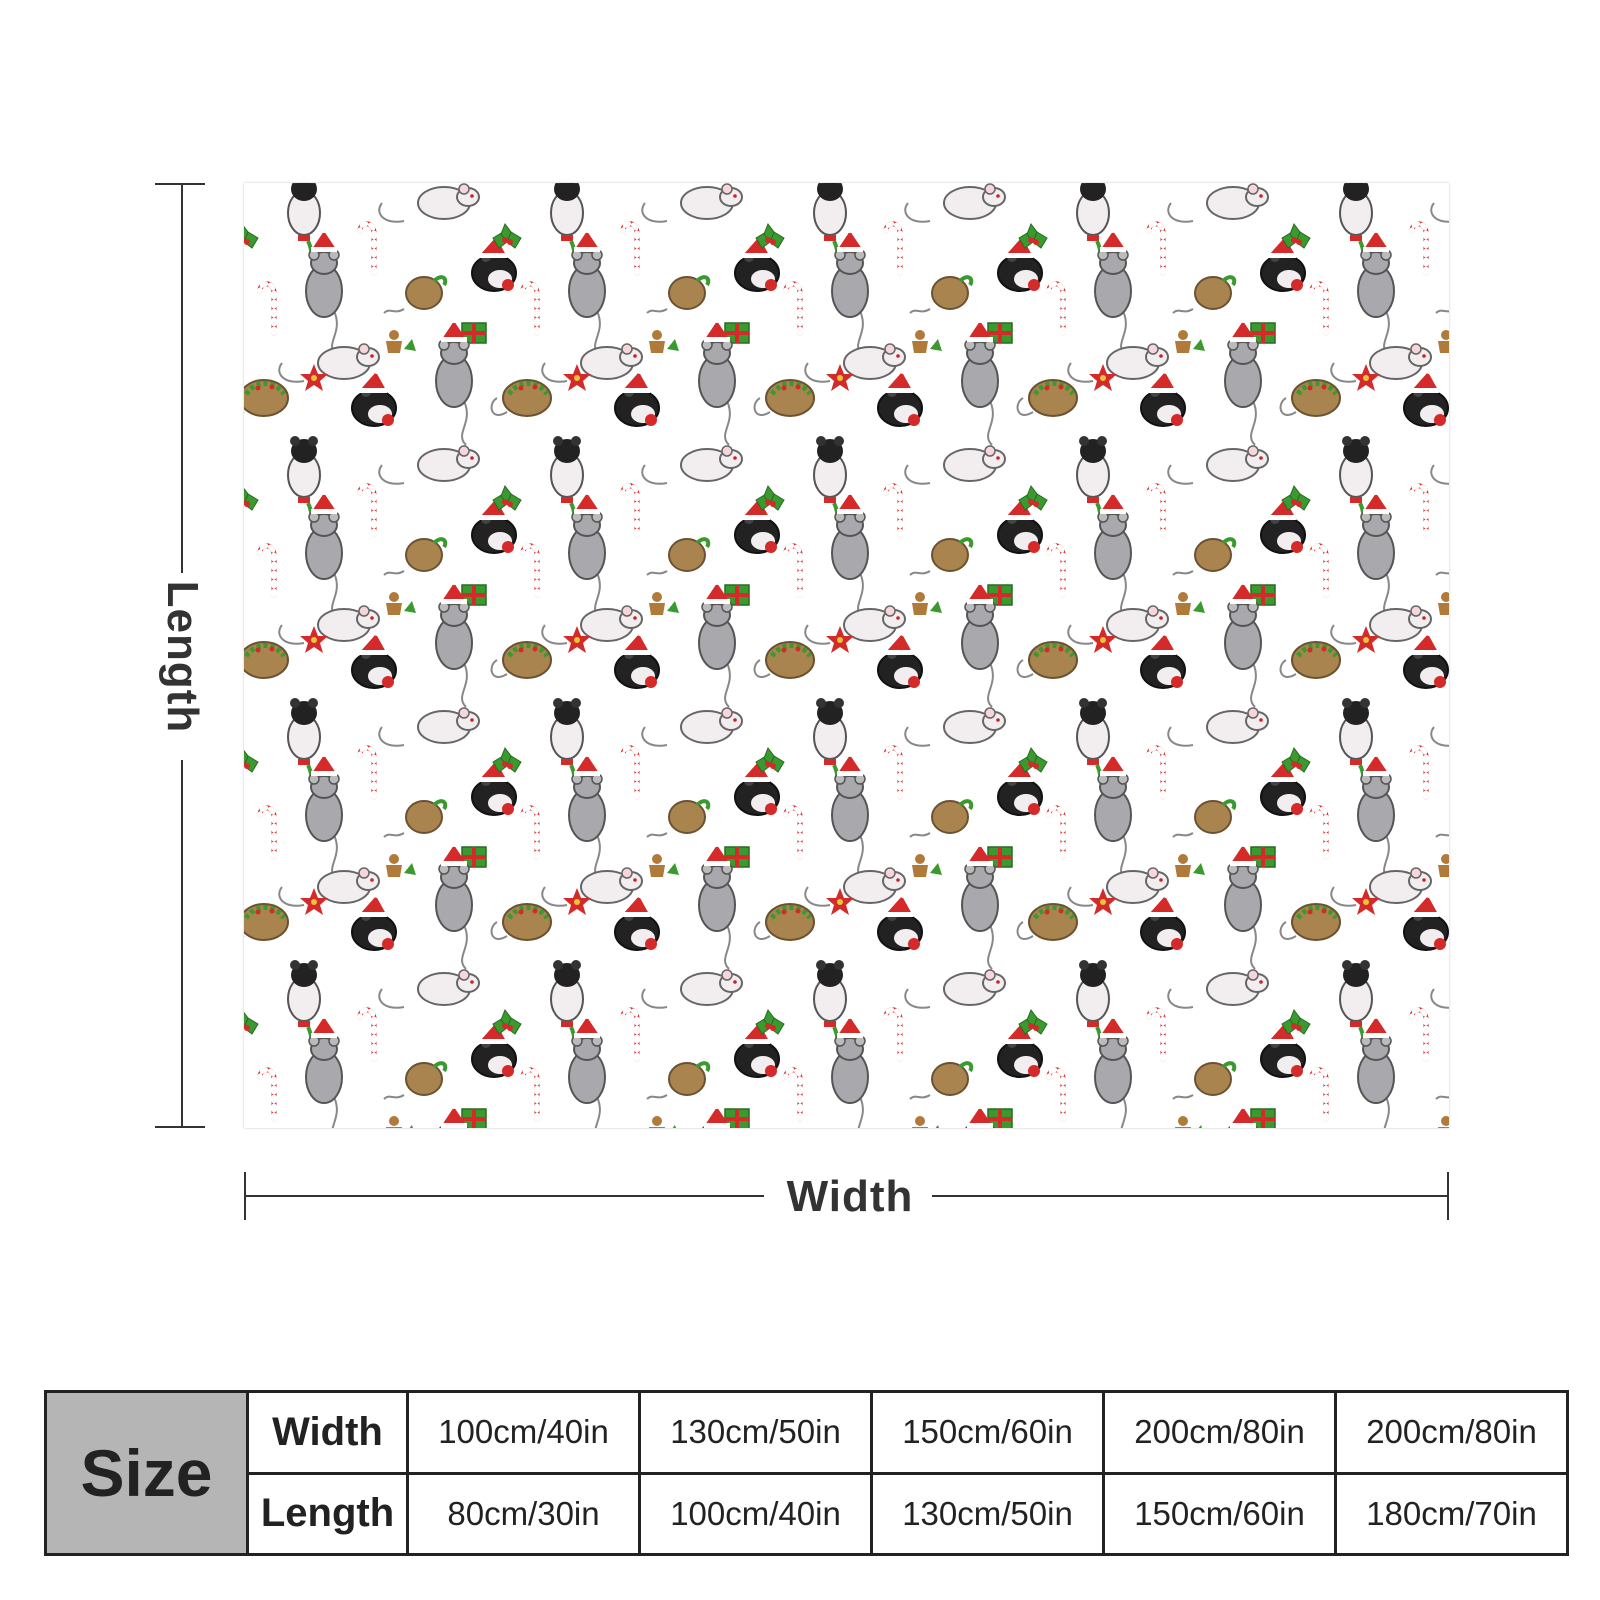 This screenshot has height=1600, width=1600. Describe the element at coordinates (327, 1432) in the screenshot. I see `width-row-label: Width` at that location.